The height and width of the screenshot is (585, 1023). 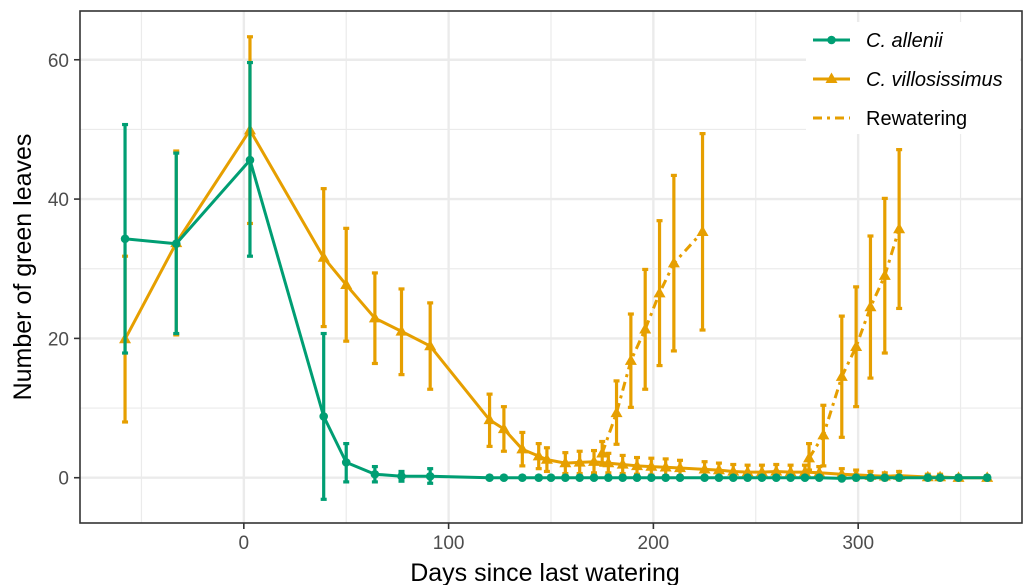 I want to click on legend: C. allenii C. villosissimus Rewatering, so click(x=913, y=78).